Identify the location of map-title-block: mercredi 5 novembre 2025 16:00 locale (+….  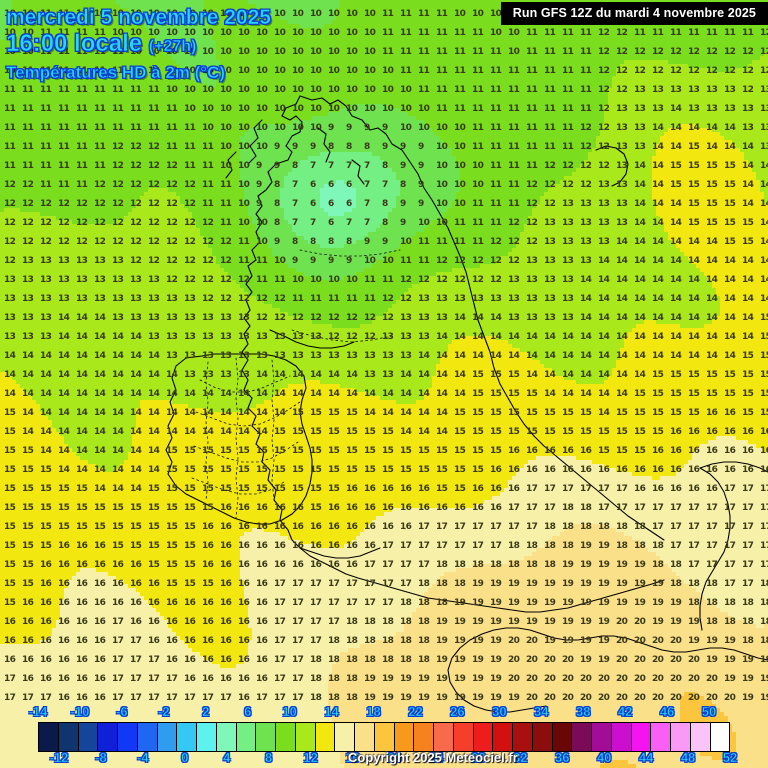
(139, 44).